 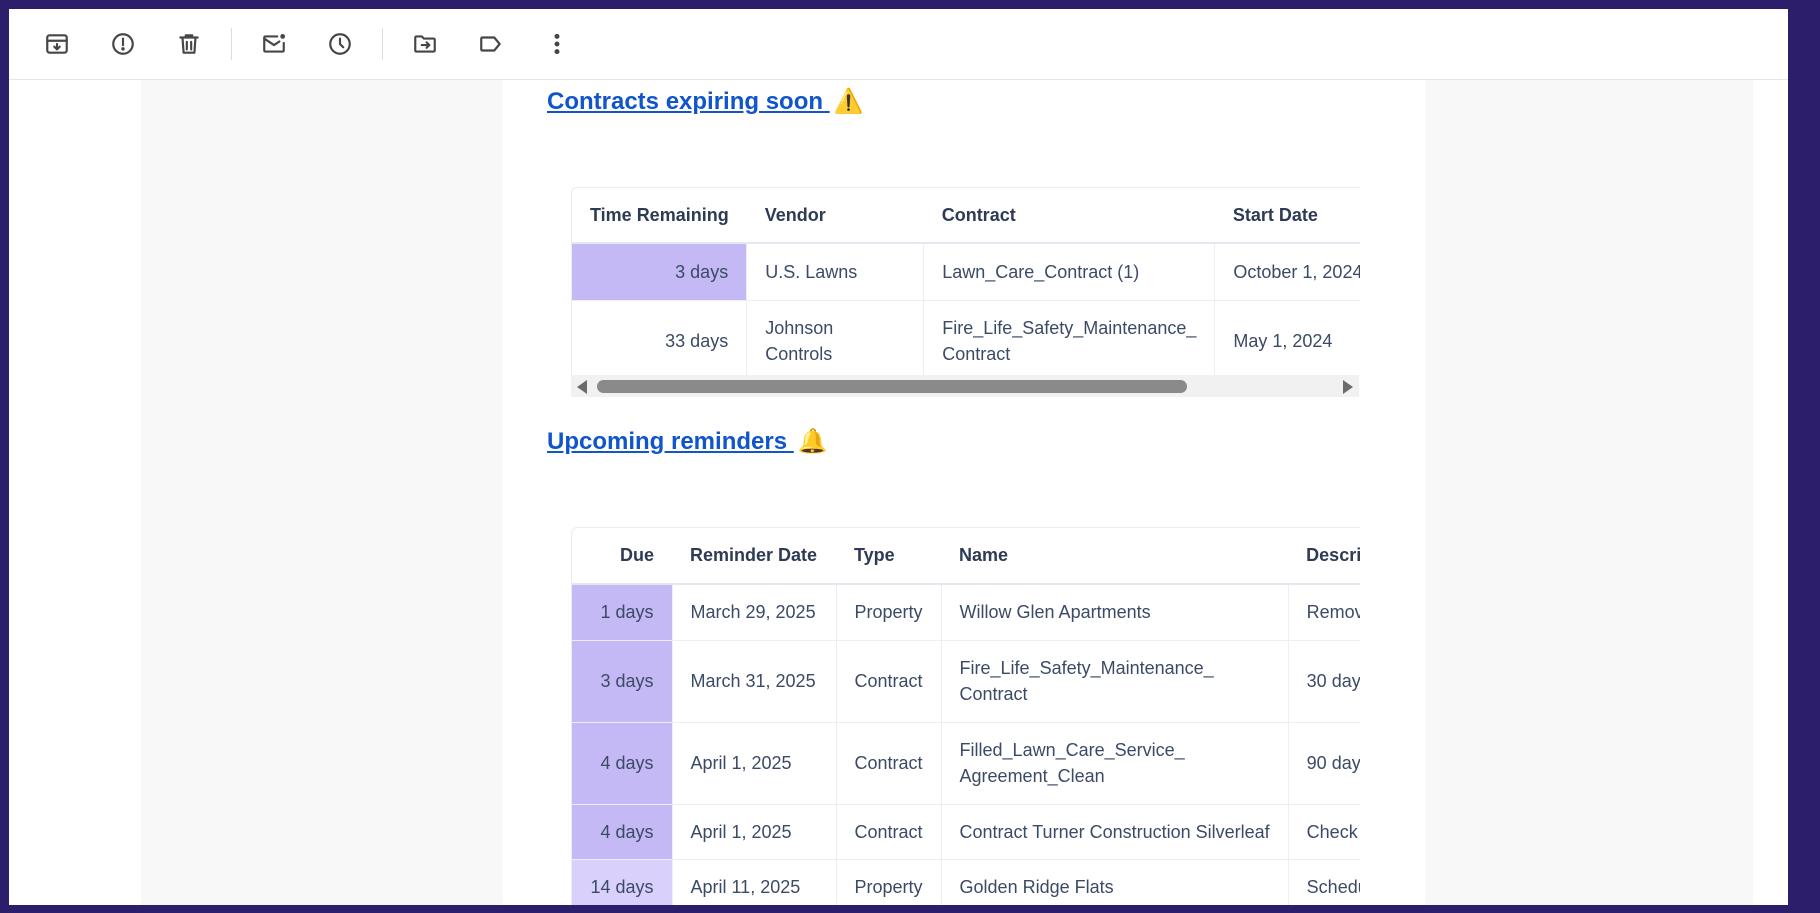 I want to click on mark-unread-icon, so click(x=274, y=43).